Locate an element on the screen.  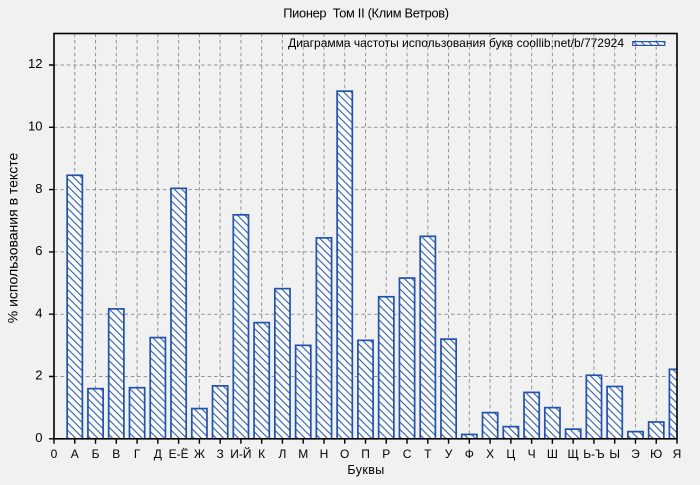
svg-text: 2 is located at coordinates (38, 375).